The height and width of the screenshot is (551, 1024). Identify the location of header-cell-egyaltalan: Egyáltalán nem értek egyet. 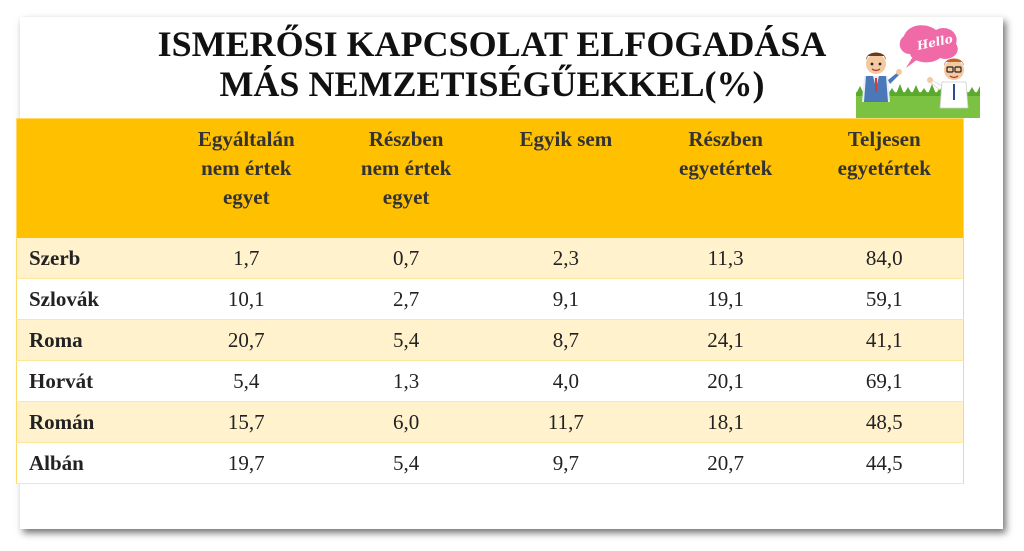
(246, 178).